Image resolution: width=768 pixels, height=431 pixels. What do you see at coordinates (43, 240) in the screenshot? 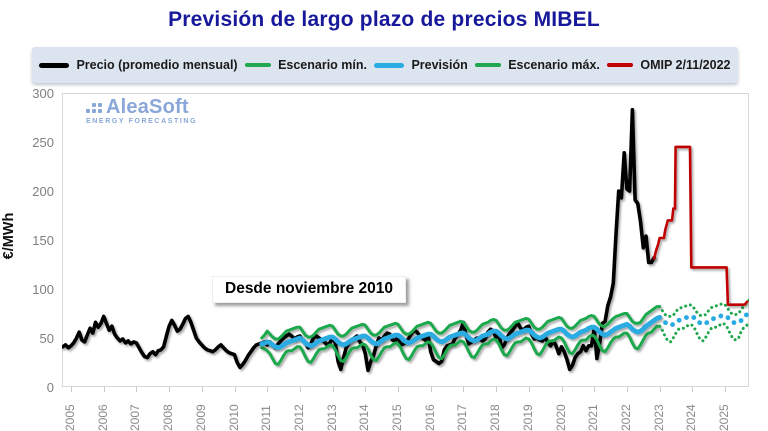
I see `y-tick-label: 150` at bounding box center [43, 240].